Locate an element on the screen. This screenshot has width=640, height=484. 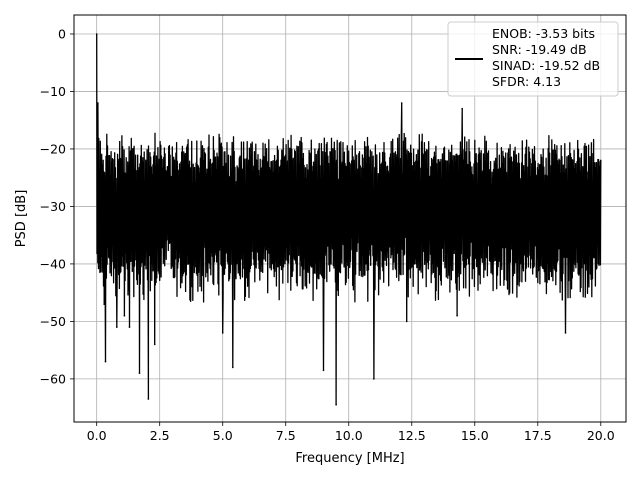
x-tick-label: 2.5 is located at coordinates (160, 435).